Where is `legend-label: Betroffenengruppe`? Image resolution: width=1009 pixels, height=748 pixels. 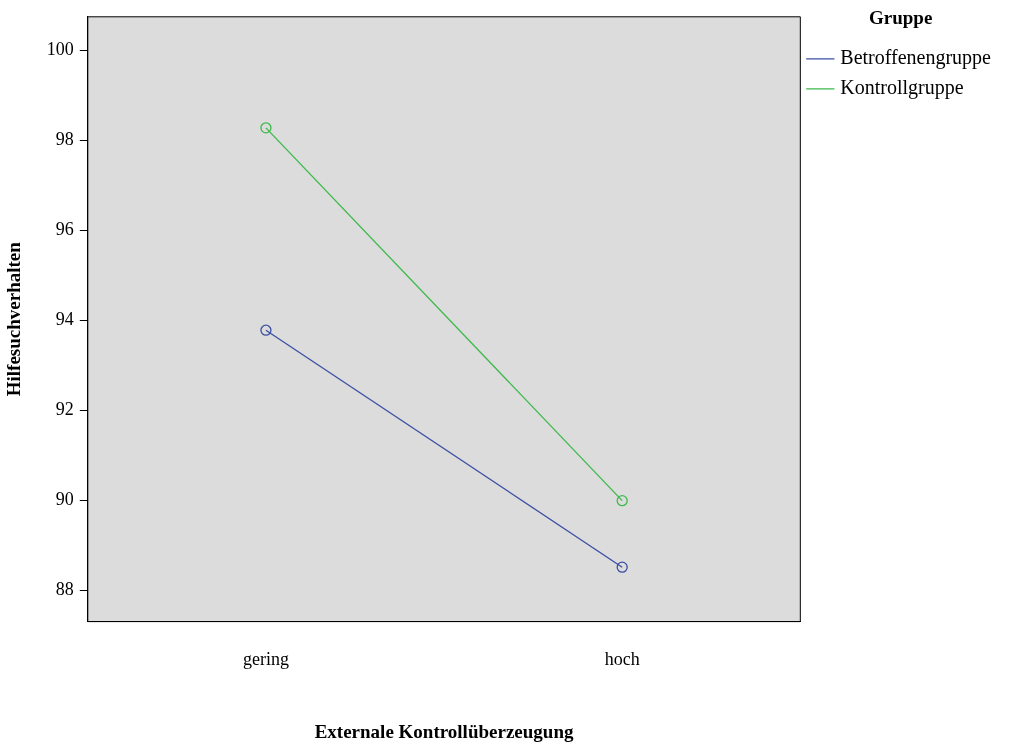 legend-label: Betroffenengruppe is located at coordinates (916, 58).